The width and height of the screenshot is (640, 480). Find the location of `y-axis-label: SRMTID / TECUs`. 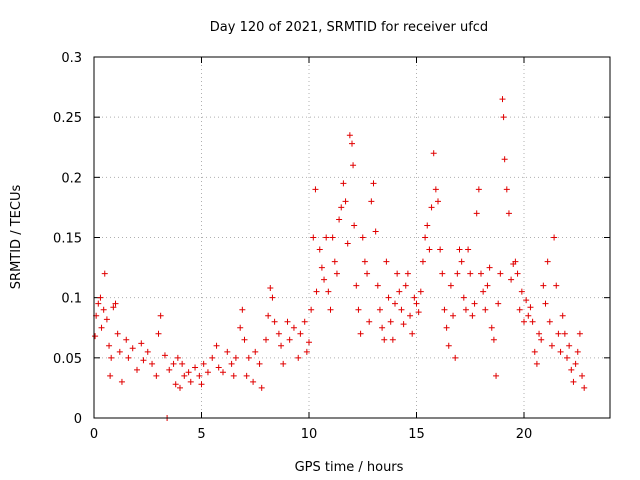

y-axis-label: SRMTID / TECUs is located at coordinates (16, 237).